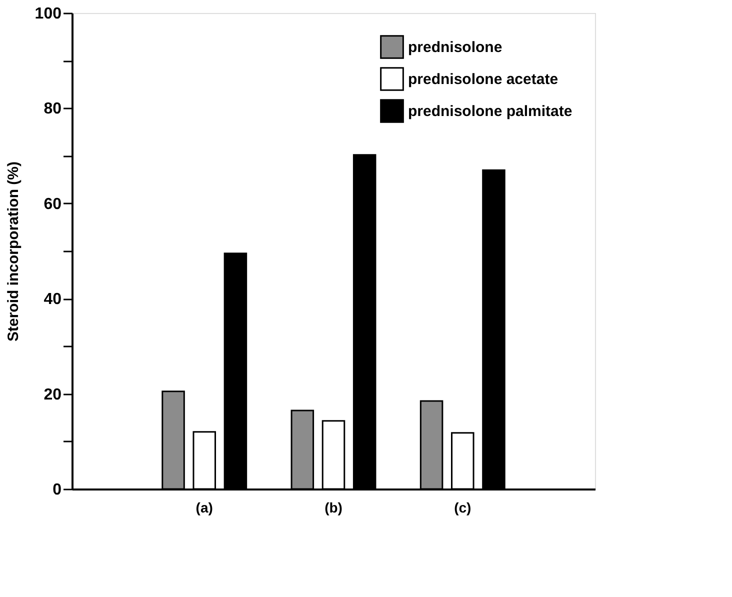 Image resolution: width=732 pixels, height=597 pixels. I want to click on y-tick-label: 60, so click(53, 204).